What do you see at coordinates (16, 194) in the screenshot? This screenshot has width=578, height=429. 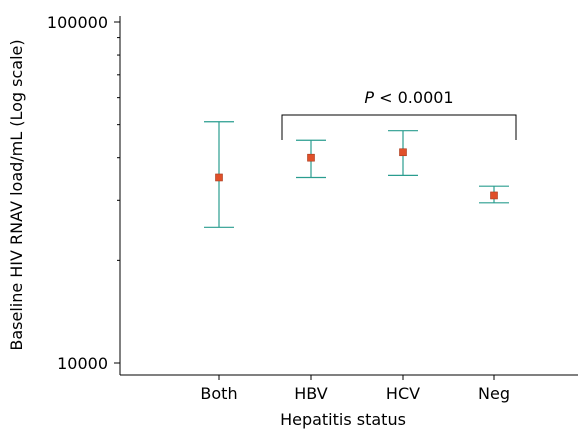 I see `y-axis-label: Baseline HIV RNAV load/mL (Log scale)` at bounding box center [16, 194].